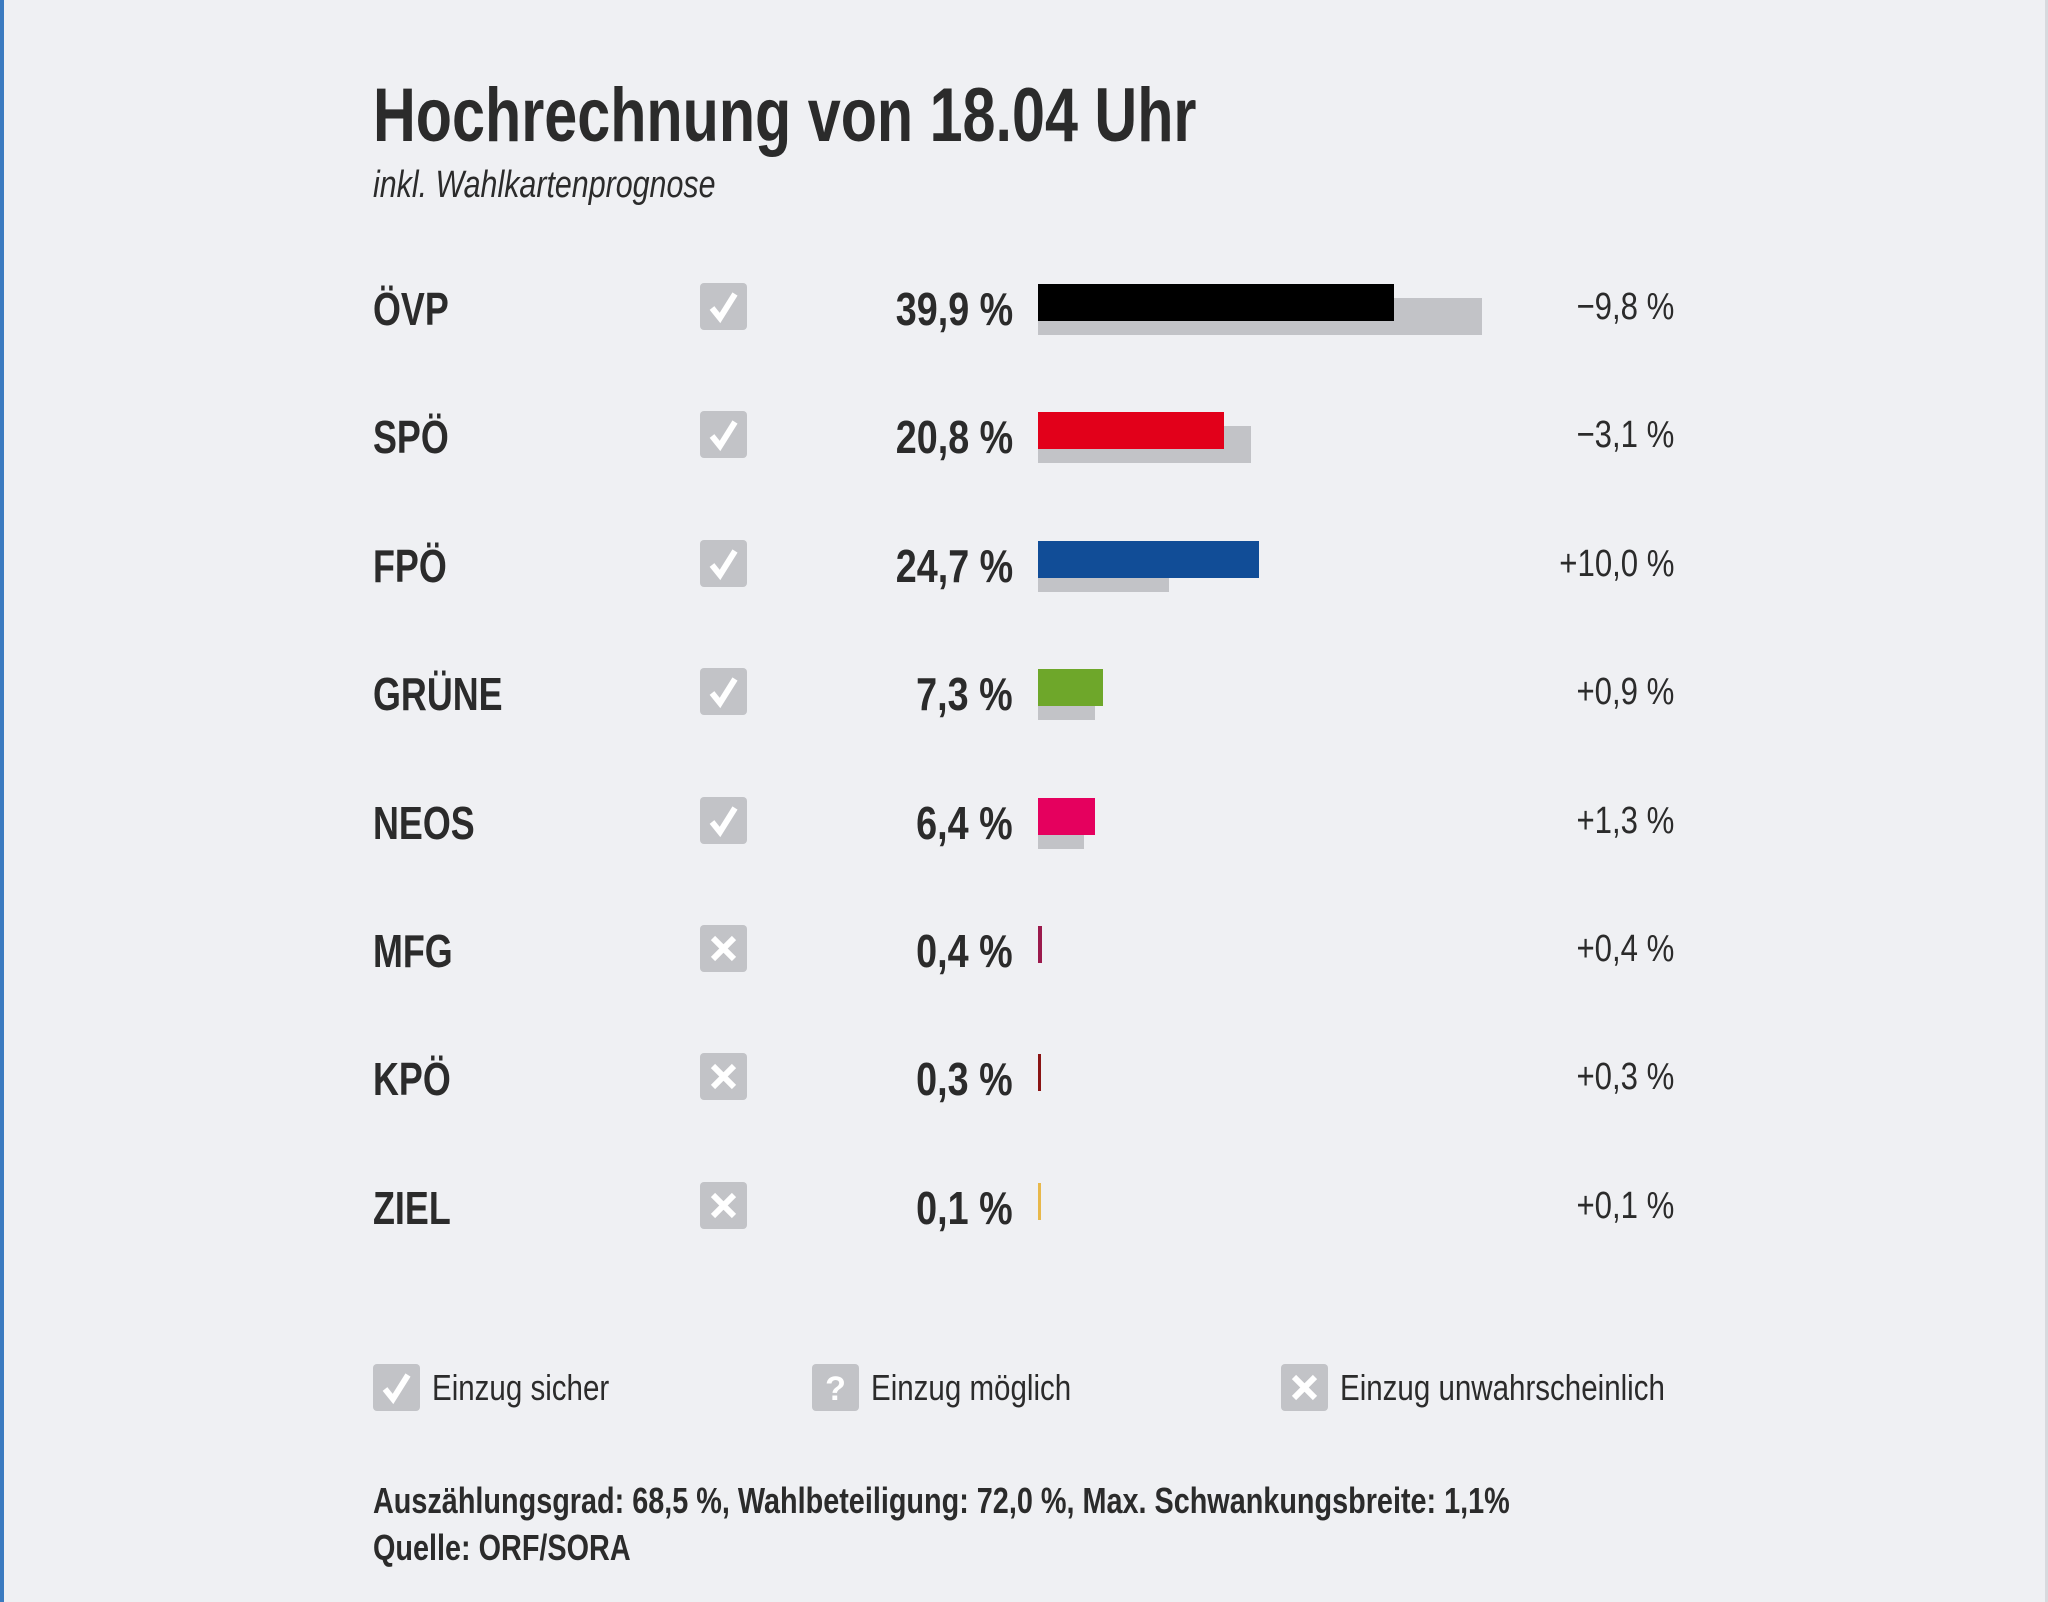  I want to click on change-label: +1,3 %, so click(1625, 820).